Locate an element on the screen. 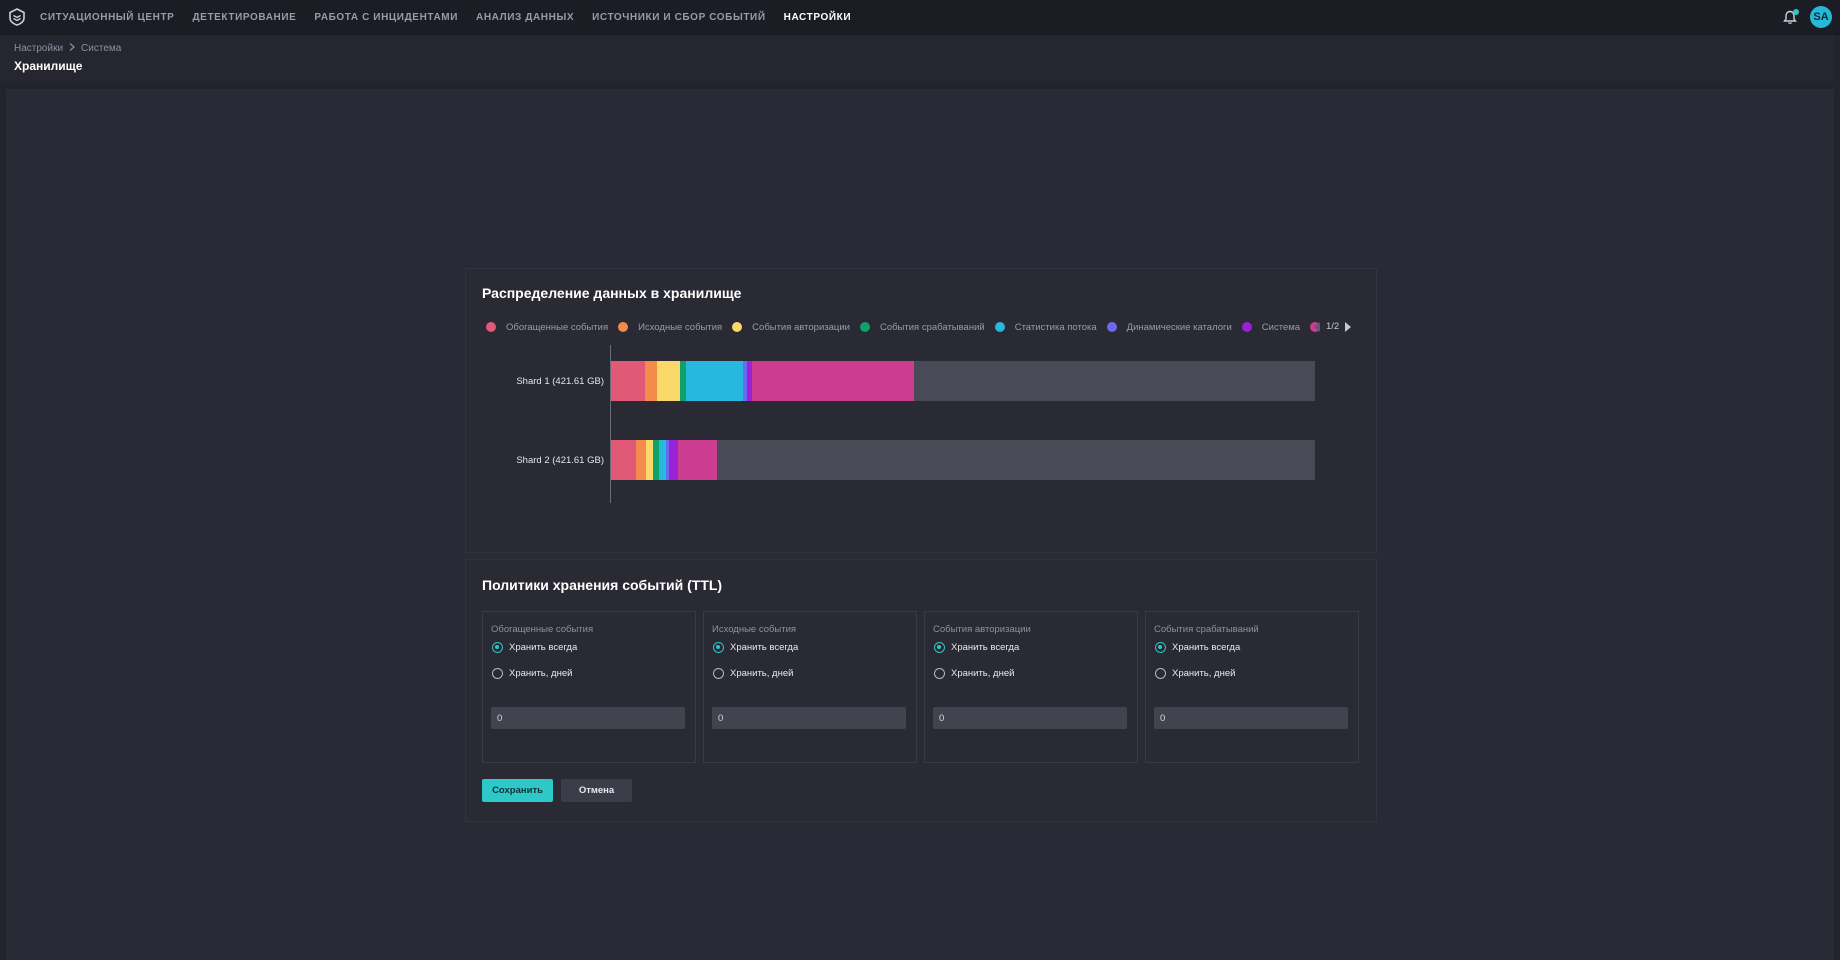  legend-prev-icon is located at coordinates (1317, 326).